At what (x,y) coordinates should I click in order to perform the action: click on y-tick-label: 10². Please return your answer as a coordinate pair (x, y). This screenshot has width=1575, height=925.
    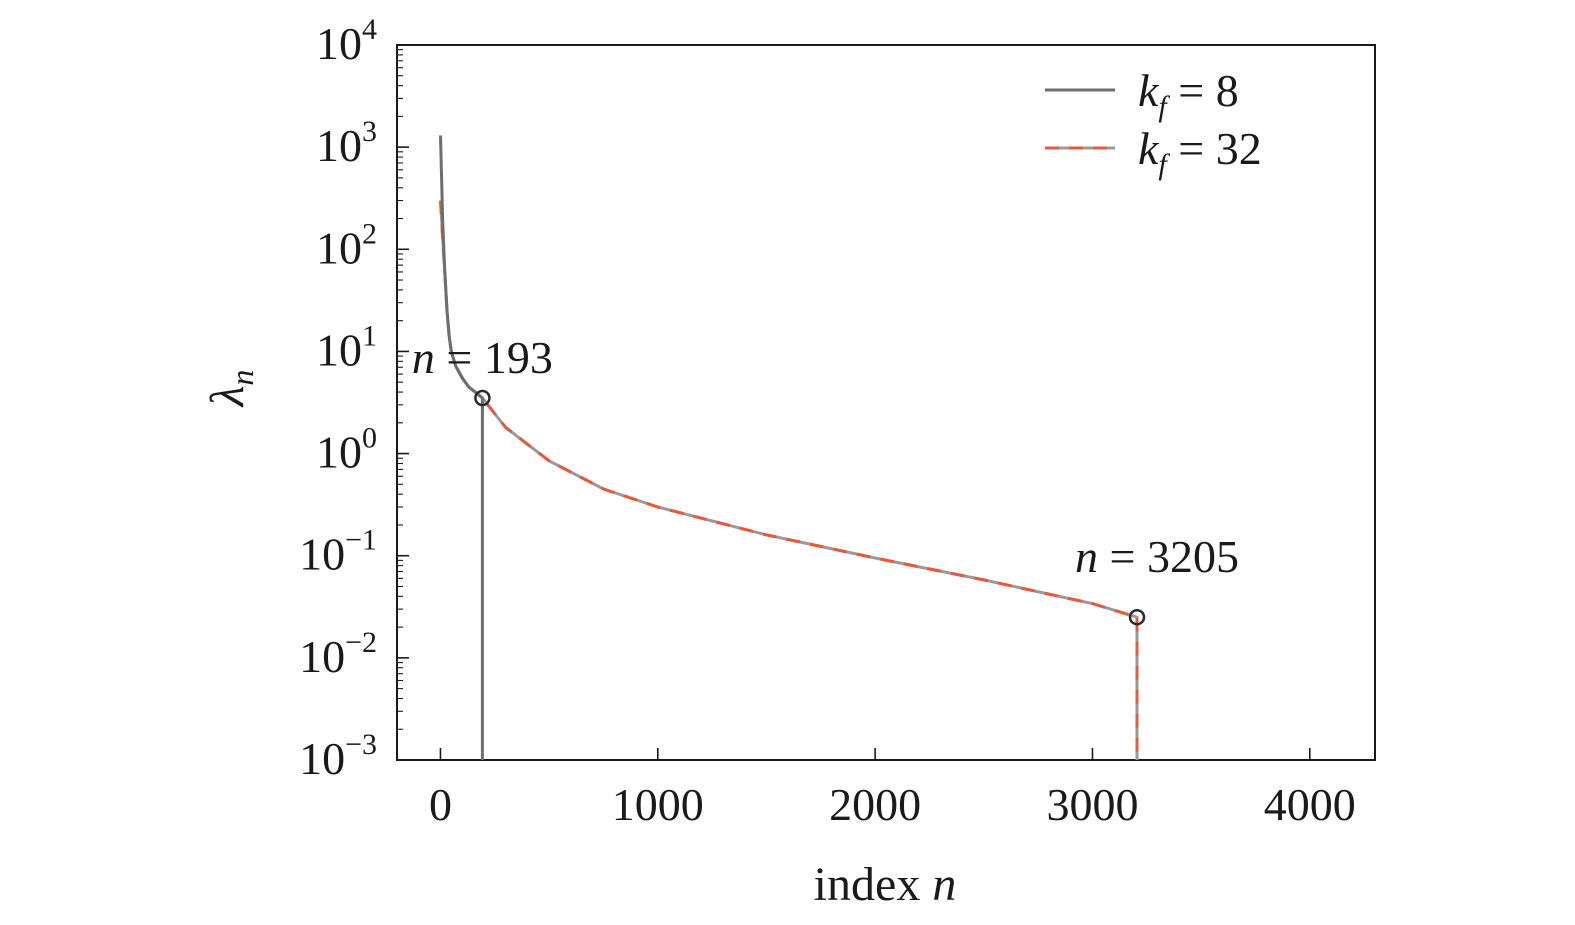
    Looking at the image, I should click on (346, 245).